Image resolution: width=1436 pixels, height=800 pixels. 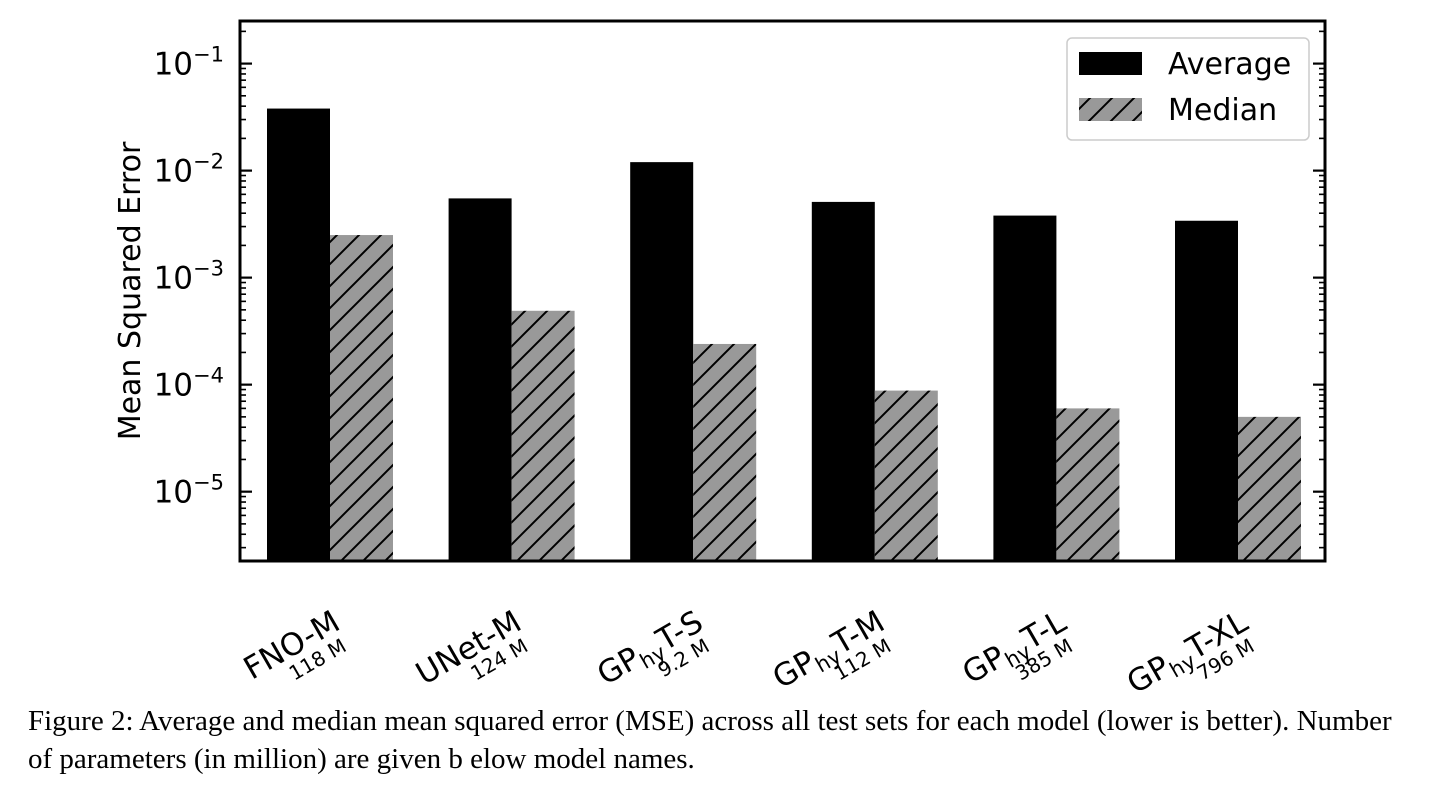 I want to click on y-tick-label: 10⁻⁴, so click(x=189, y=384).